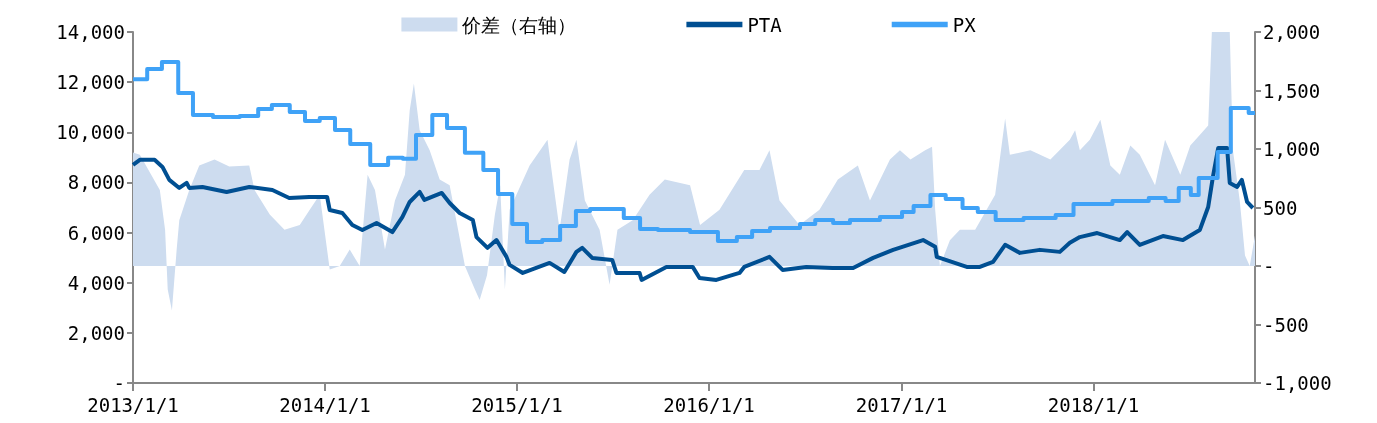 This screenshot has height=423, width=1377. I want to click on legend-label: PTA, so click(765, 24).